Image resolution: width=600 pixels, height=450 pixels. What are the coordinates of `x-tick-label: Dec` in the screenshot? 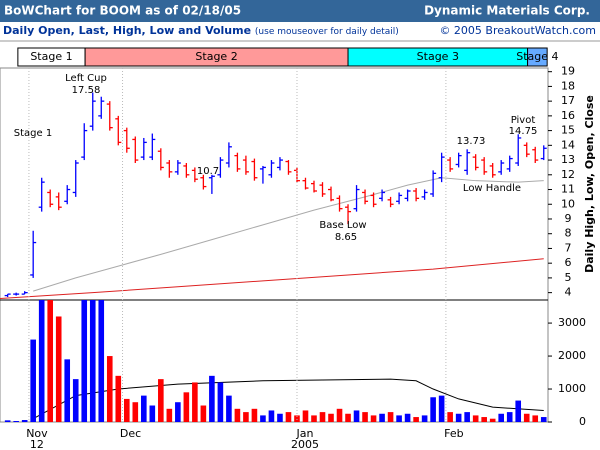 It's located at (130, 433).